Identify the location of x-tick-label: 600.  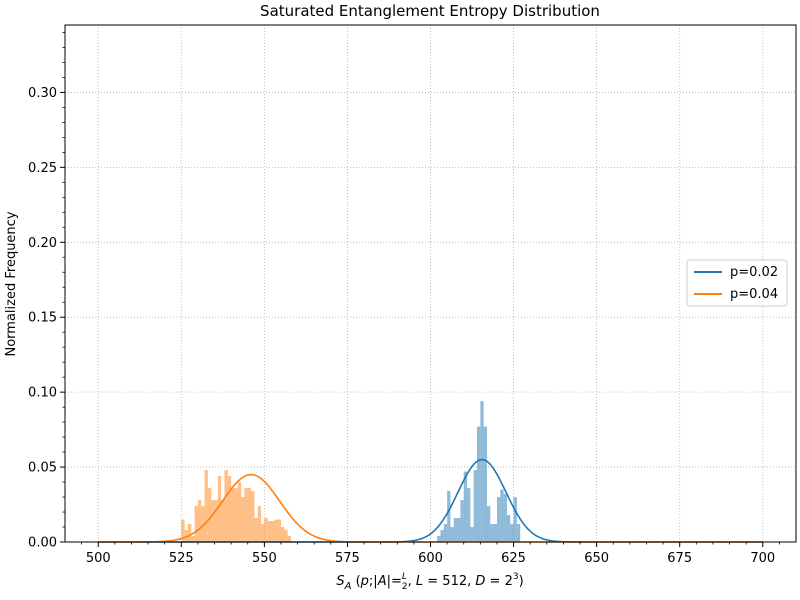
(430, 558).